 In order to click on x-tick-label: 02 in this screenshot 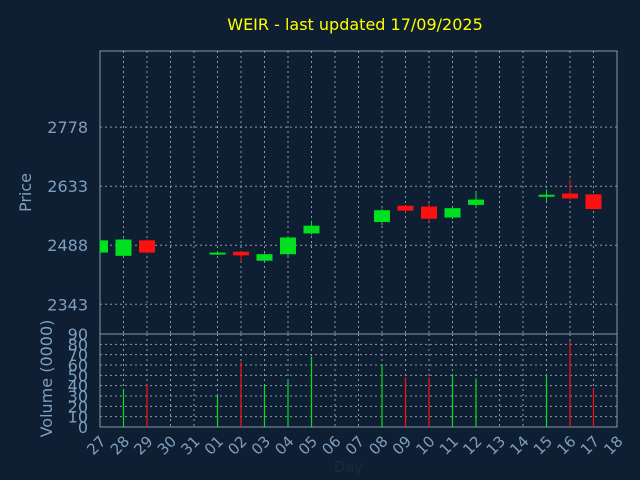, I will do `click(237, 445)`.